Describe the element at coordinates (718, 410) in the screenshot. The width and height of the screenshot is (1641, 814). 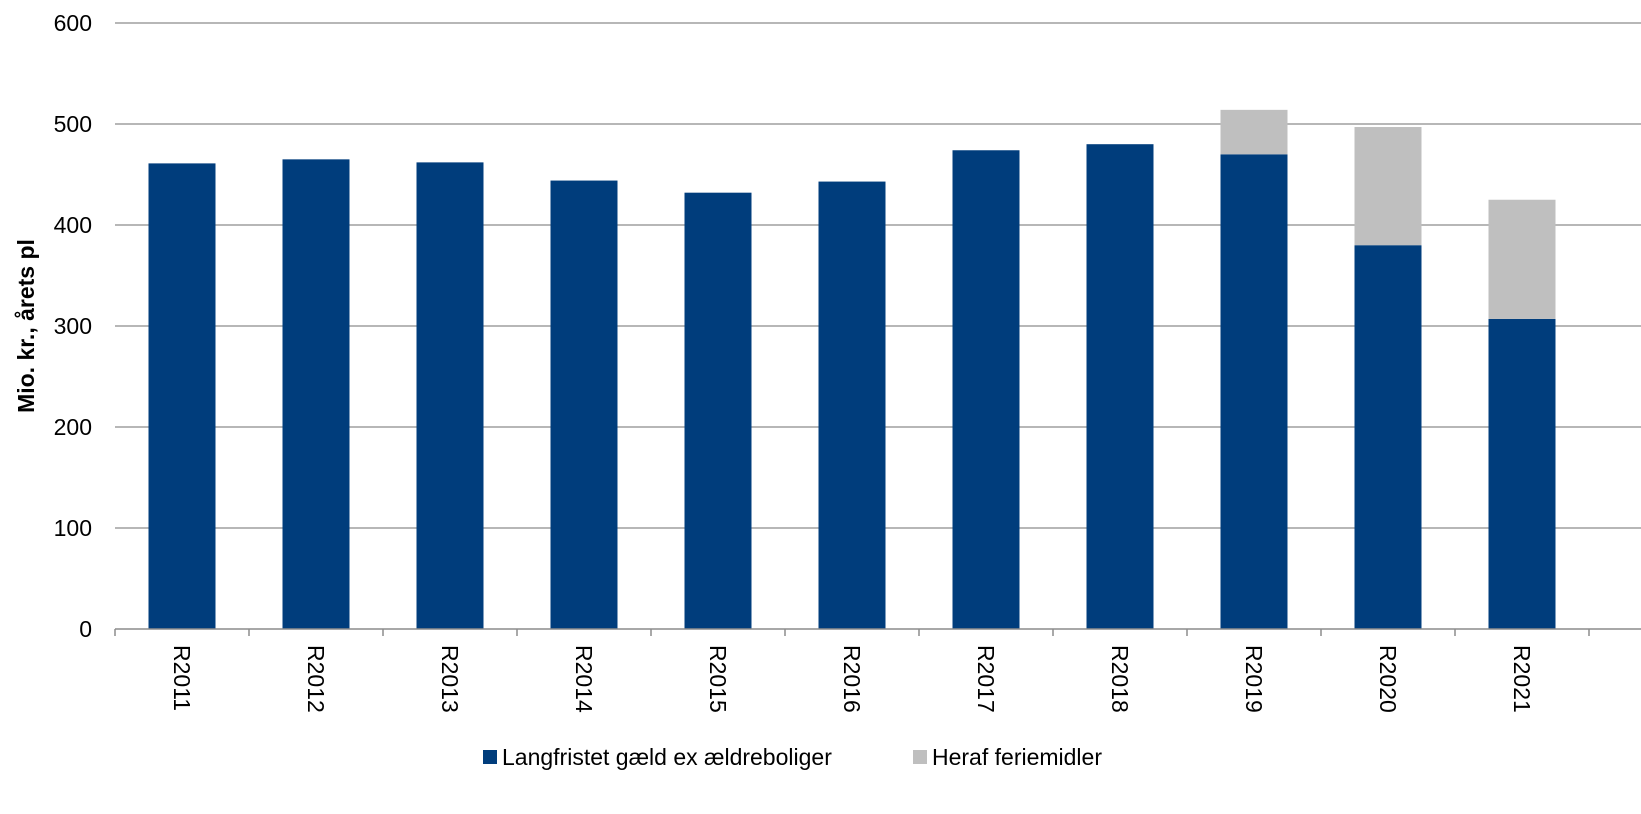
I see `bar-langfristet-r2015` at that location.